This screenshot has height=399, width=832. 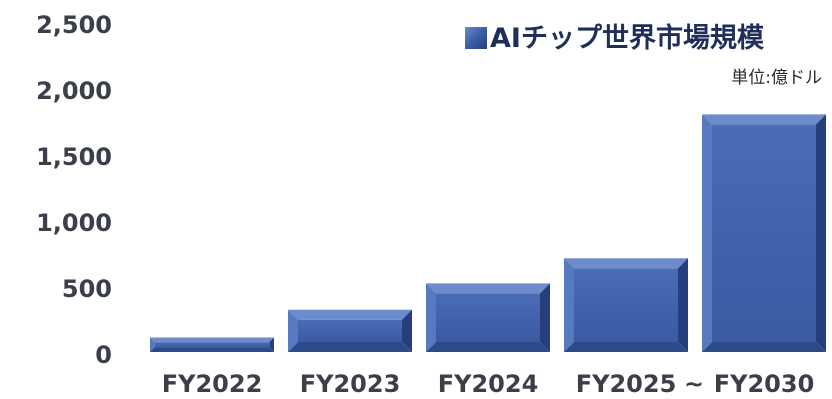 I want to click on x-tick-label: FY2025, so click(x=626, y=384).